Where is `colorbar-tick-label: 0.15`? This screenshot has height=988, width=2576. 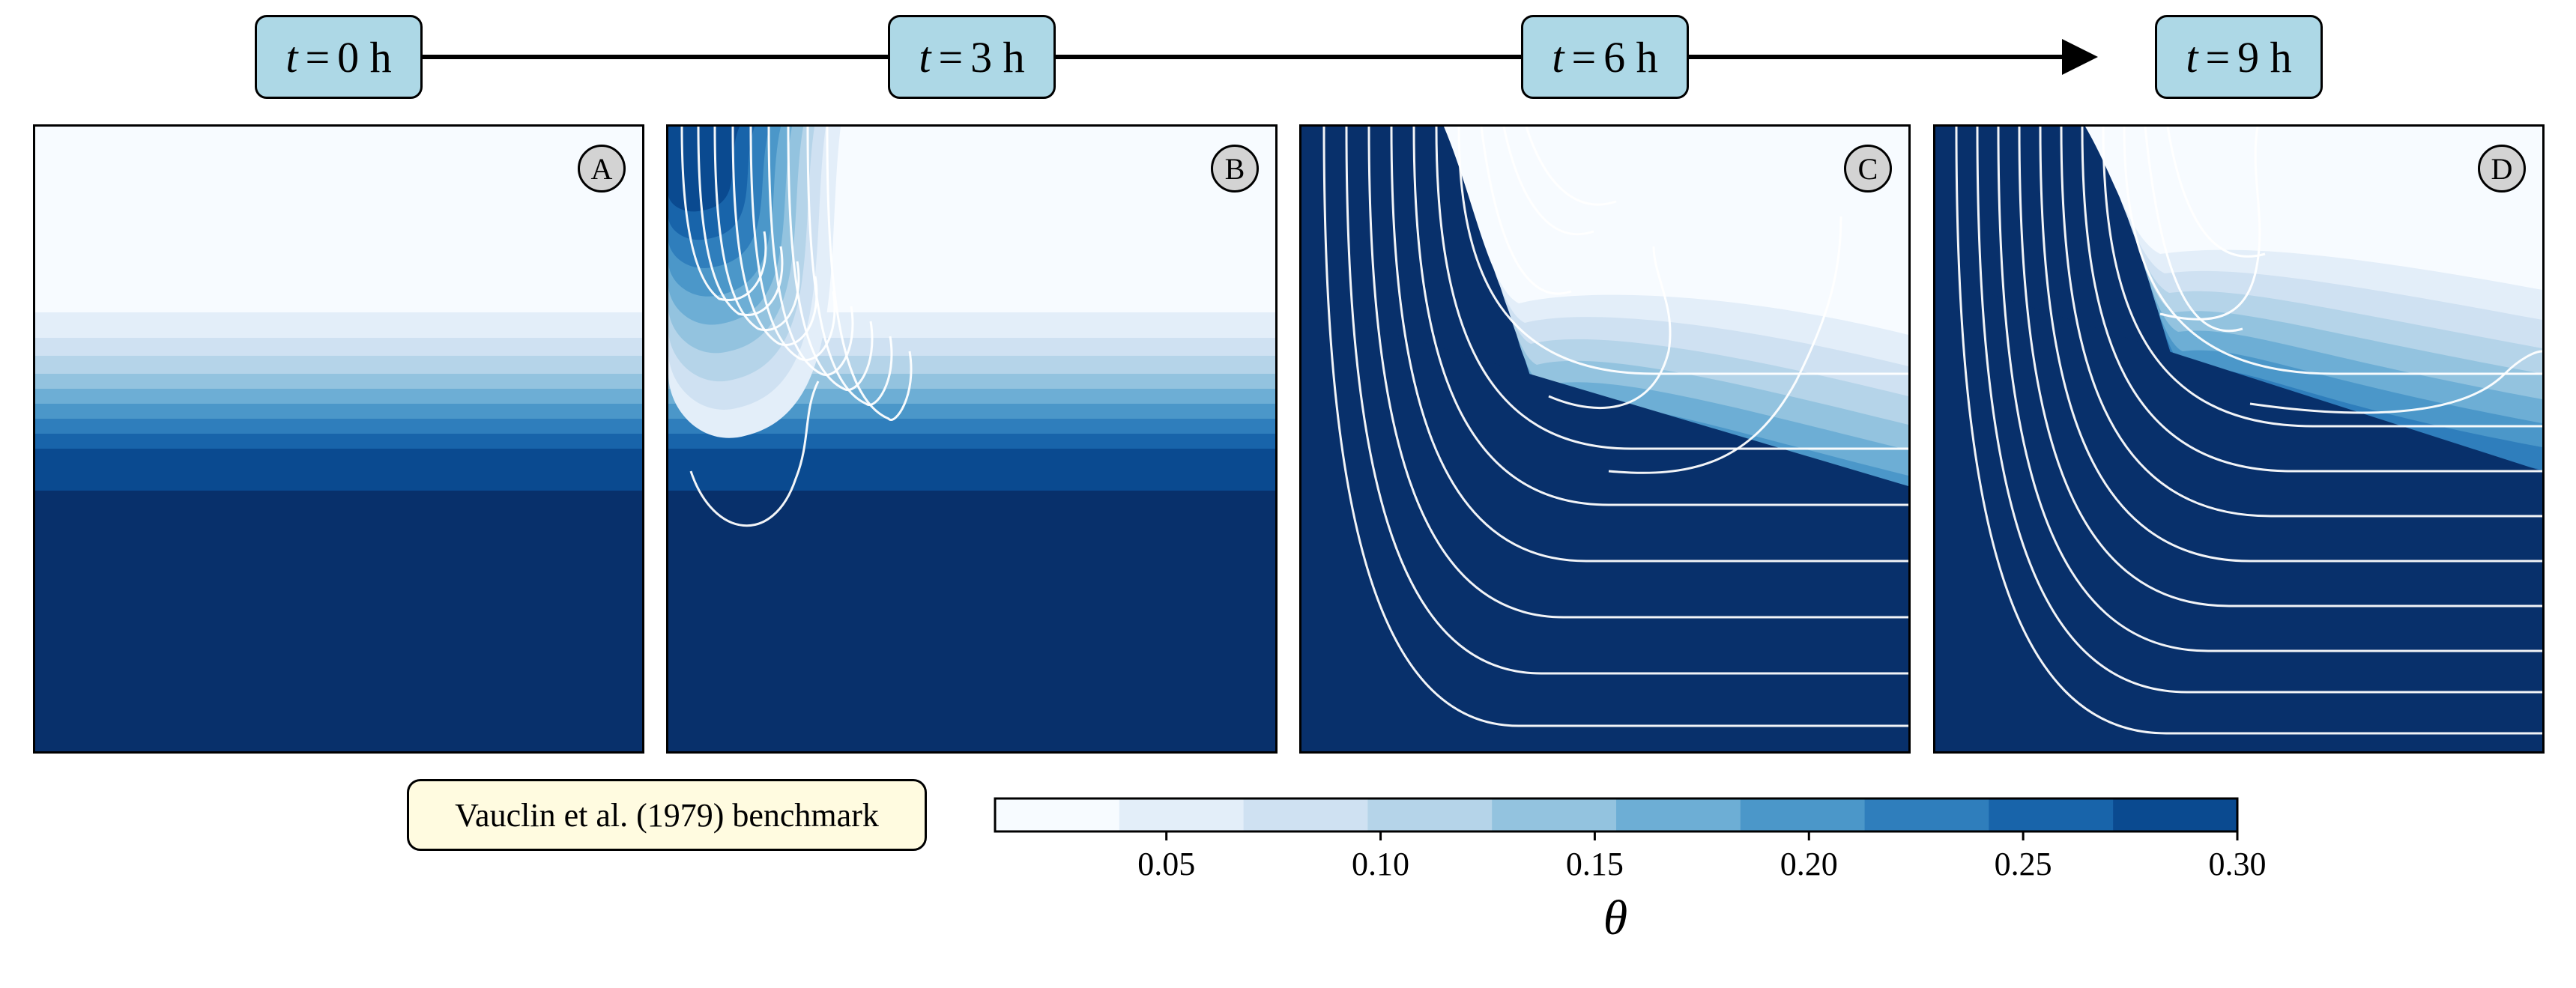 colorbar-tick-label: 0.15 is located at coordinates (1594, 864).